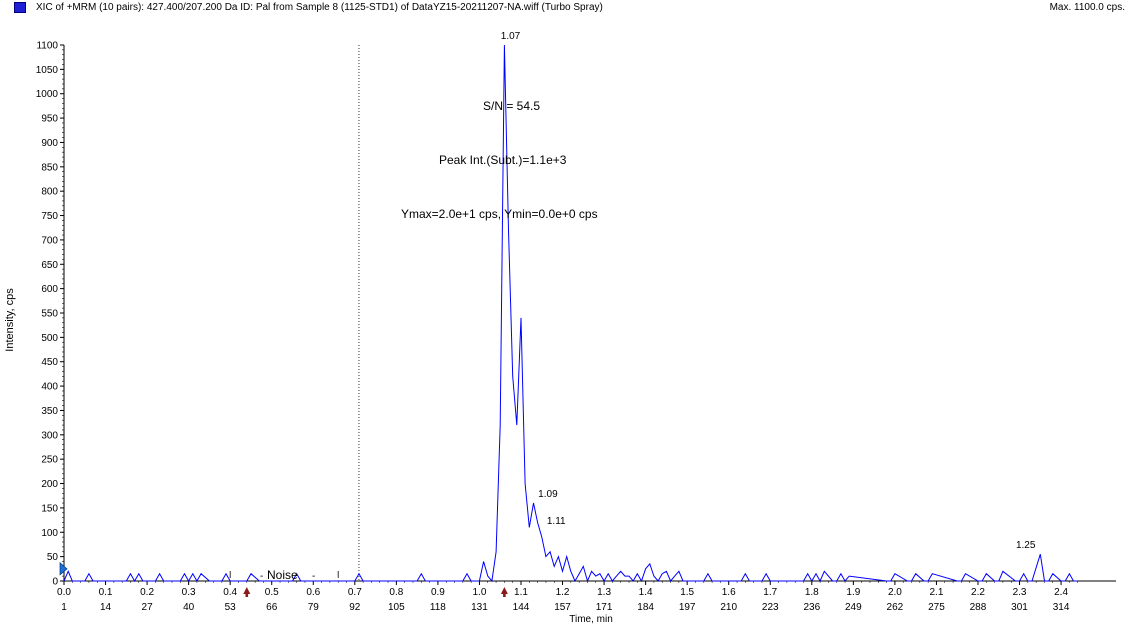 The image size is (1127, 625). I want to click on y-tick-label: 750, so click(49, 216).